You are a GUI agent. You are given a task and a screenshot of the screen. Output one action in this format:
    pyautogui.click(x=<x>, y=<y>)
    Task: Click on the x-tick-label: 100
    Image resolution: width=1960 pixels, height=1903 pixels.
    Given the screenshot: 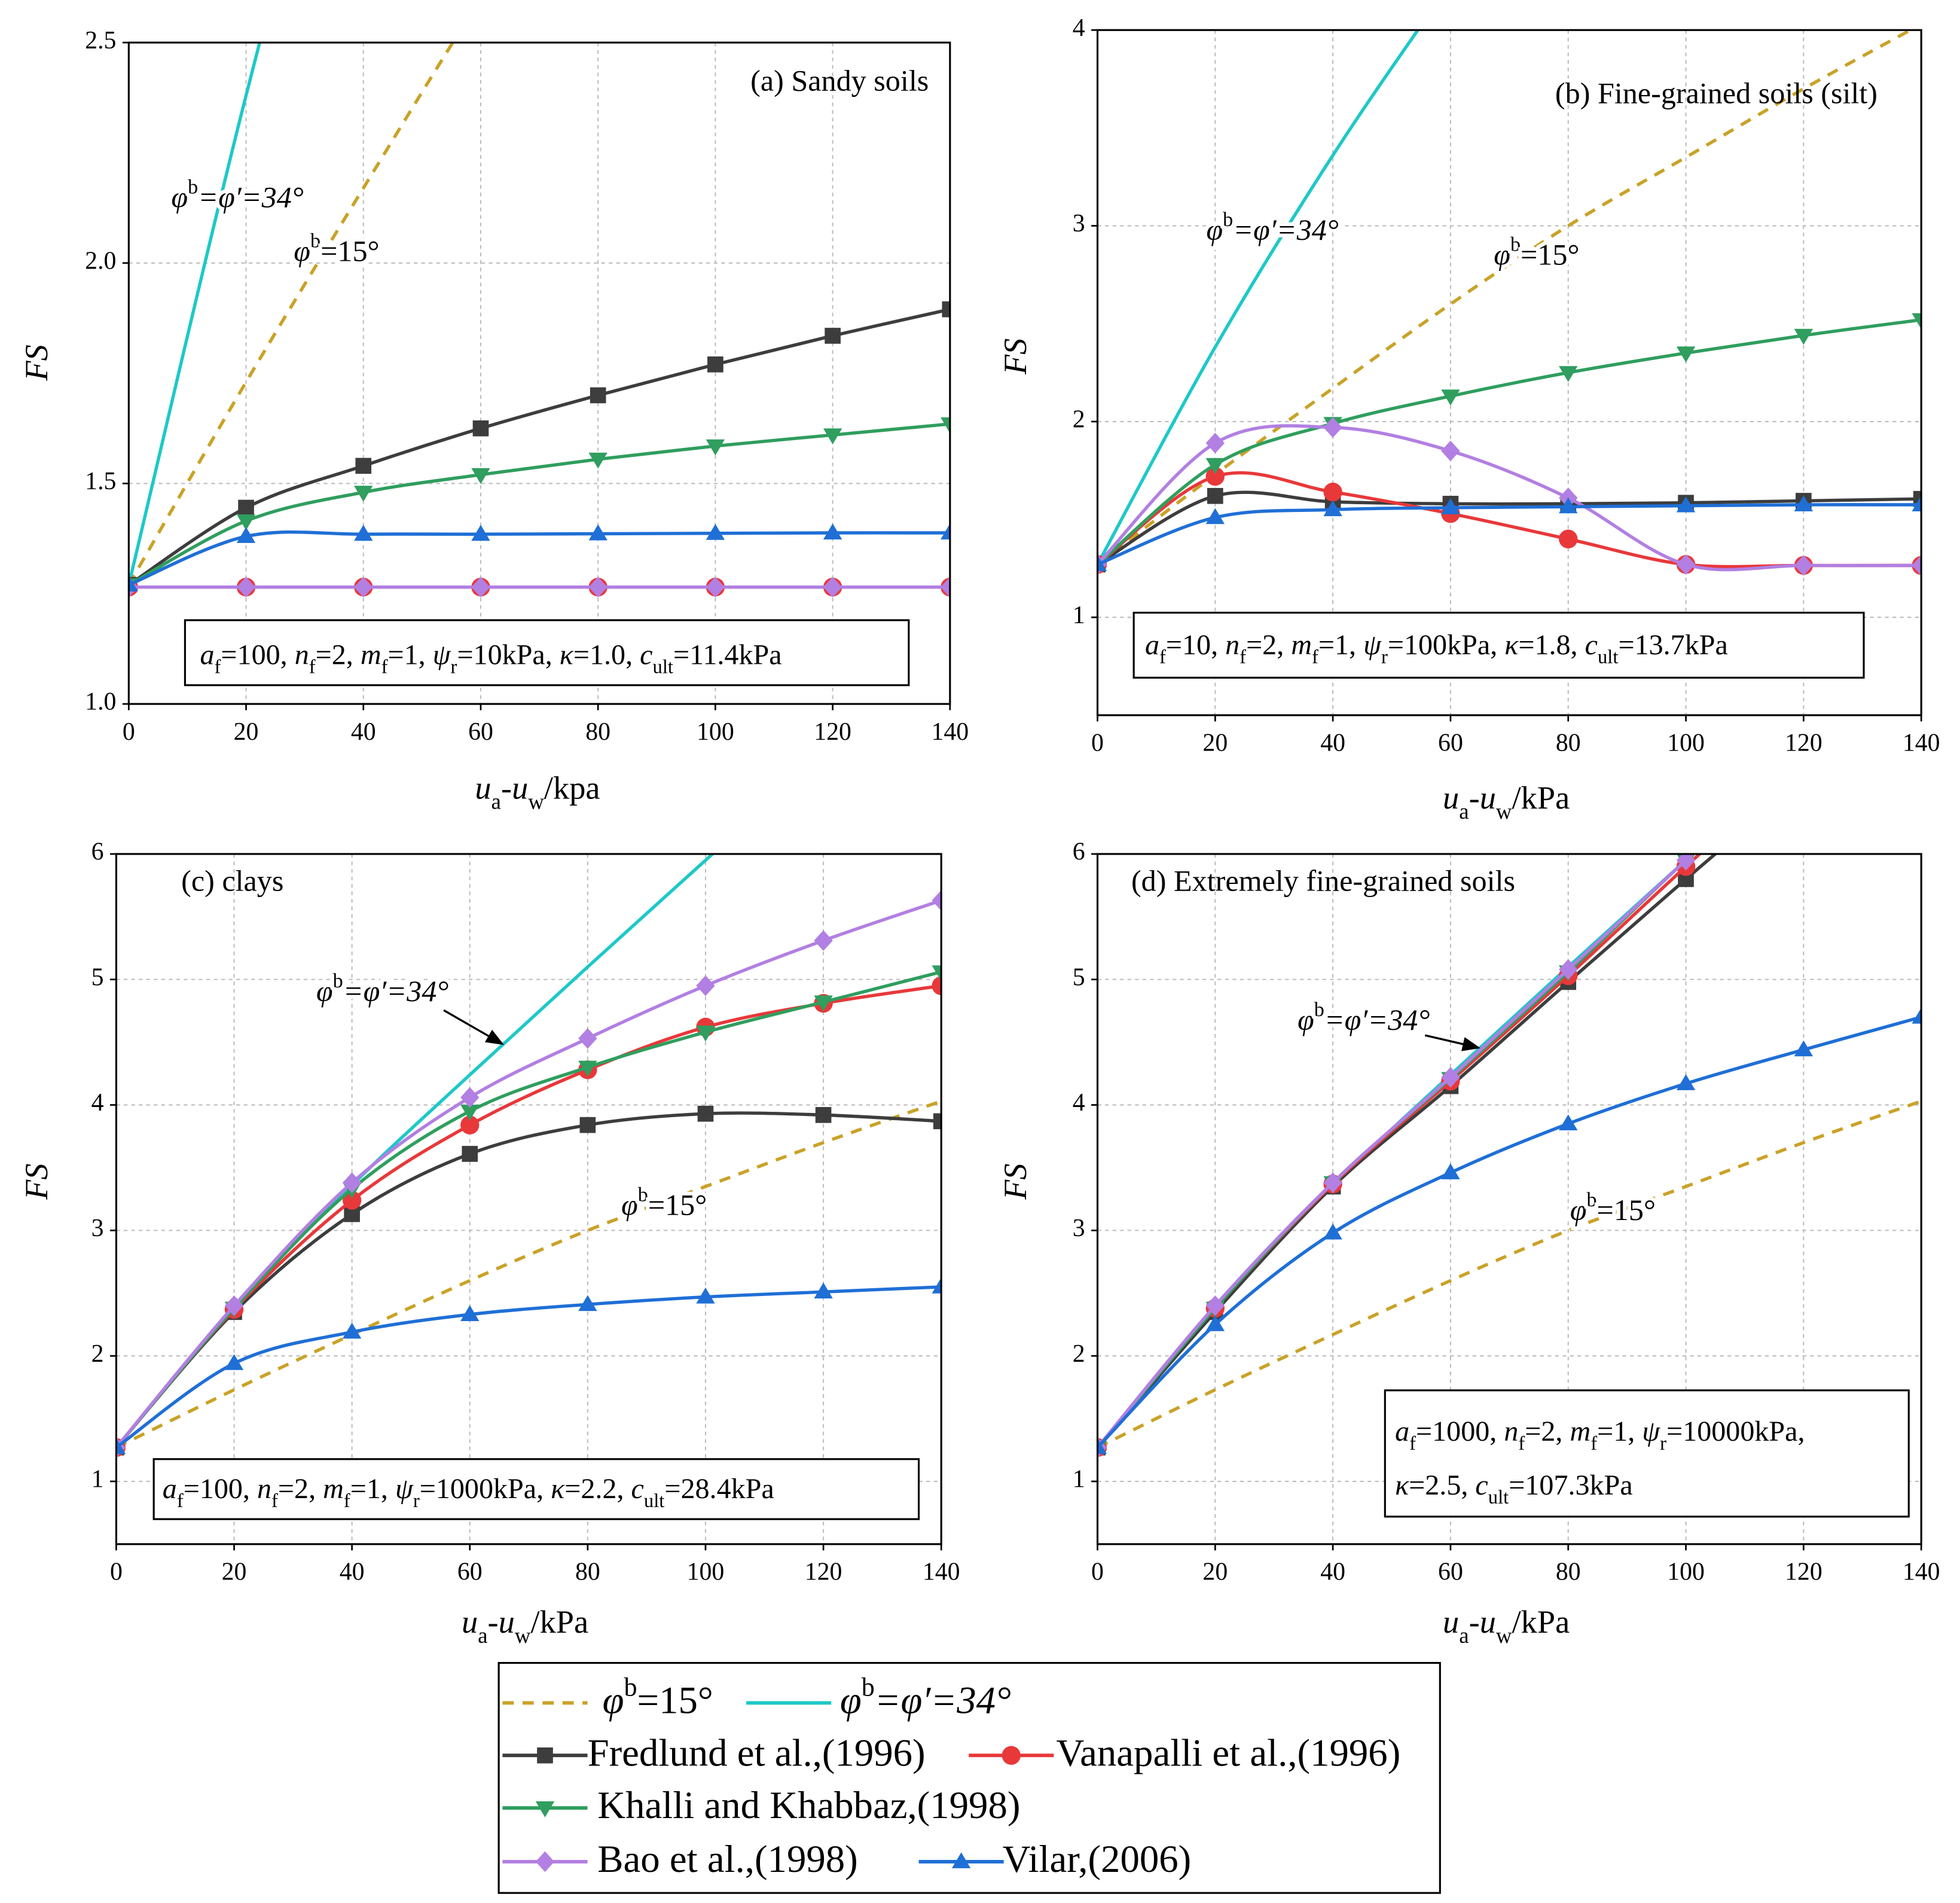 What is the action you would take?
    pyautogui.click(x=706, y=1572)
    